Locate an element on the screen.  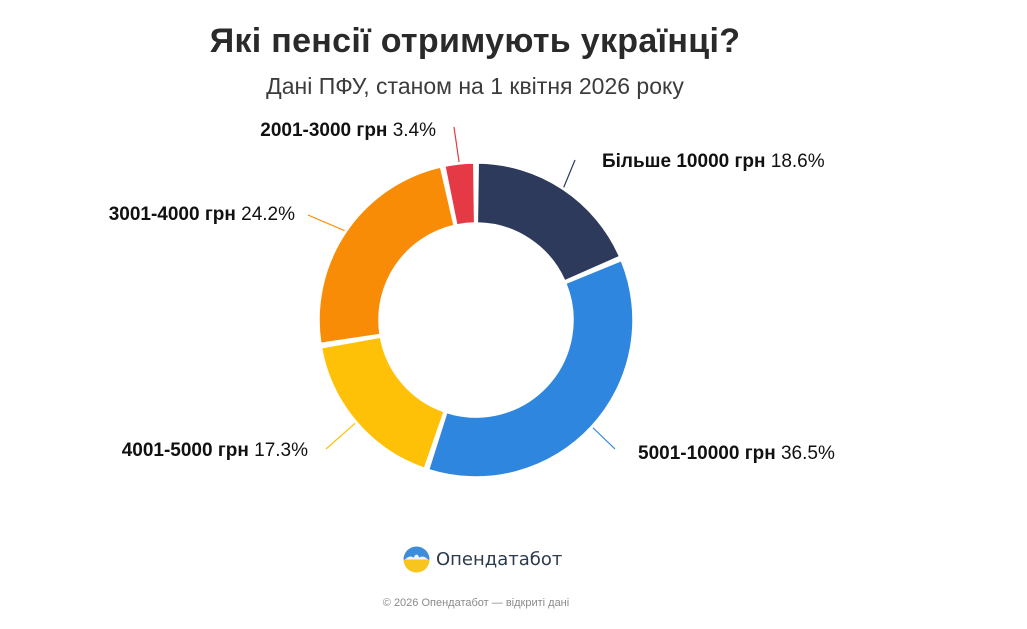
slice-label-category: 2001-3000 грн is located at coordinates (326, 130).